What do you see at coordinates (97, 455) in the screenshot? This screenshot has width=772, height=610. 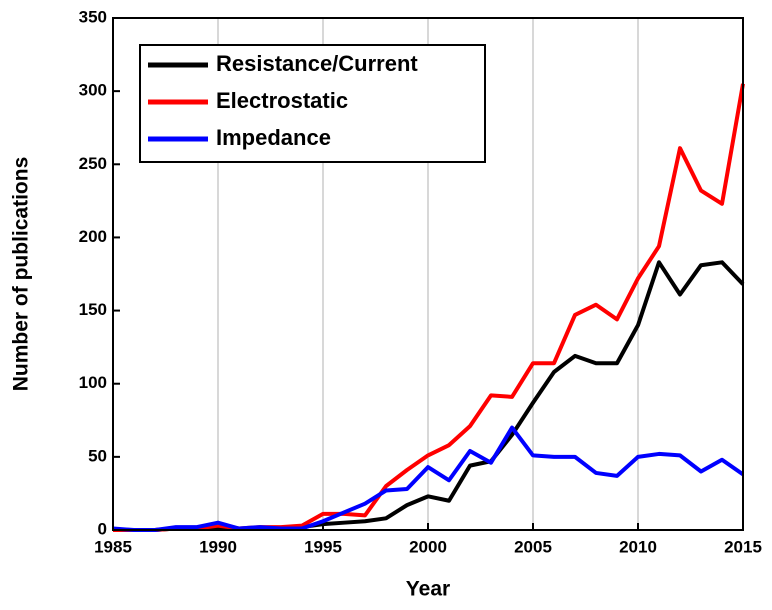 I see `y-tick-label: 50` at bounding box center [97, 455].